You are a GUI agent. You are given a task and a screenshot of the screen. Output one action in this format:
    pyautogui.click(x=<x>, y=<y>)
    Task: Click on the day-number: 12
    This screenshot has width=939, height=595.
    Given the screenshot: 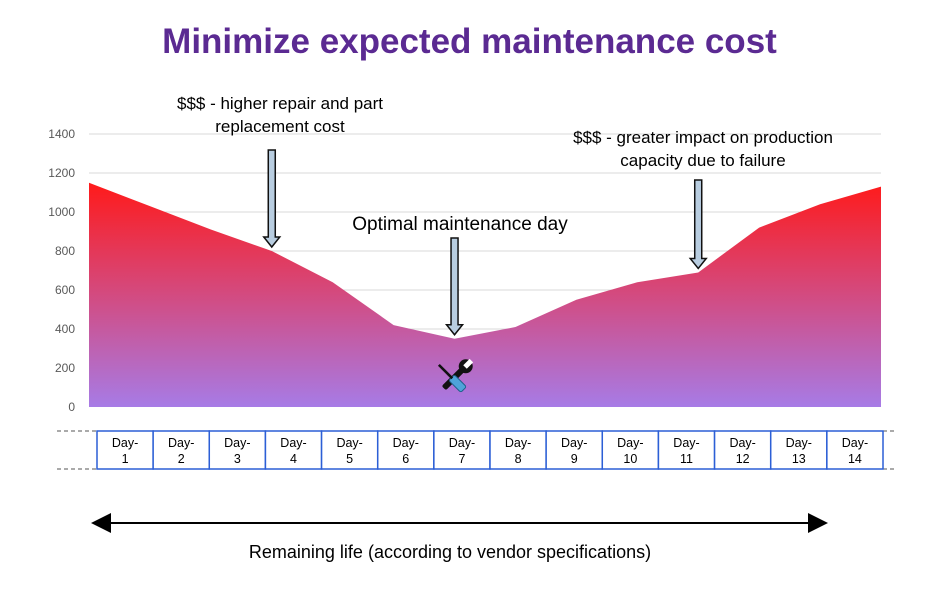 What is the action you would take?
    pyautogui.click(x=743, y=459)
    